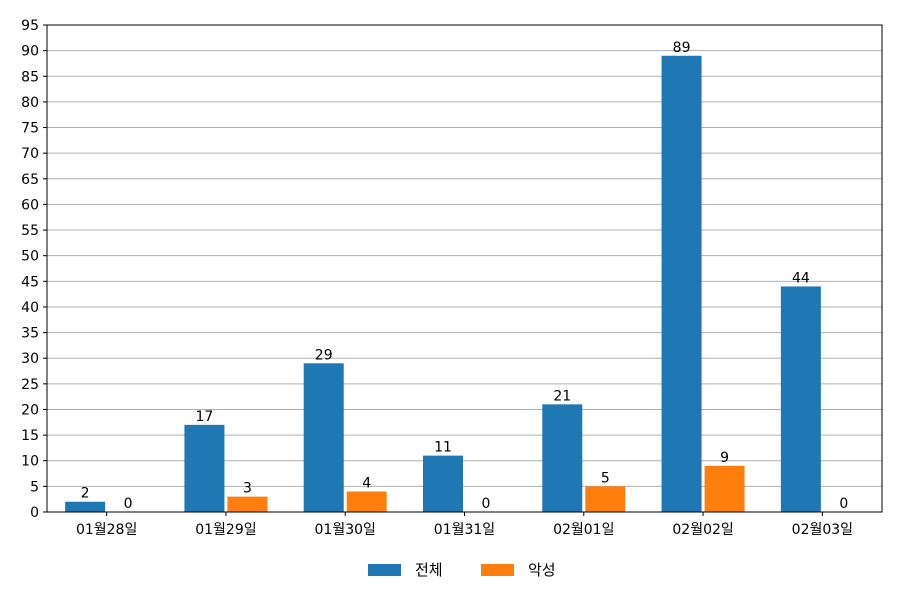 This screenshot has width=900, height=600. I want to click on data-label: 89, so click(682, 48).